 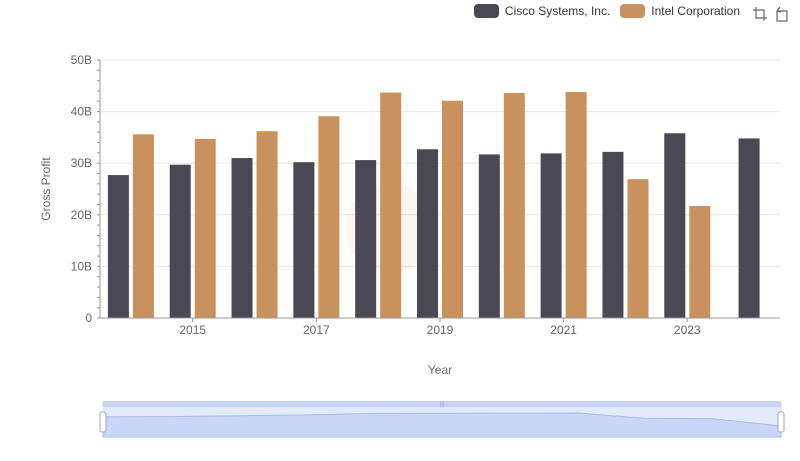 I want to click on y-axis-title: Gross Profit, so click(x=46, y=189).